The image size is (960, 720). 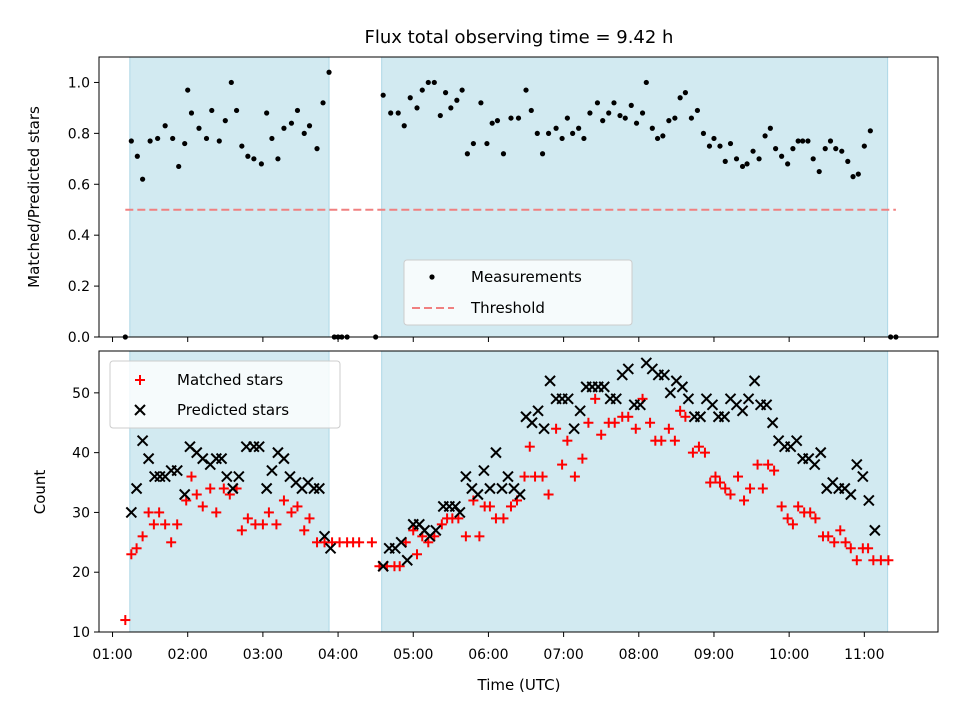 What do you see at coordinates (230, 380) in the screenshot?
I see `legend-label: Matched stars` at bounding box center [230, 380].